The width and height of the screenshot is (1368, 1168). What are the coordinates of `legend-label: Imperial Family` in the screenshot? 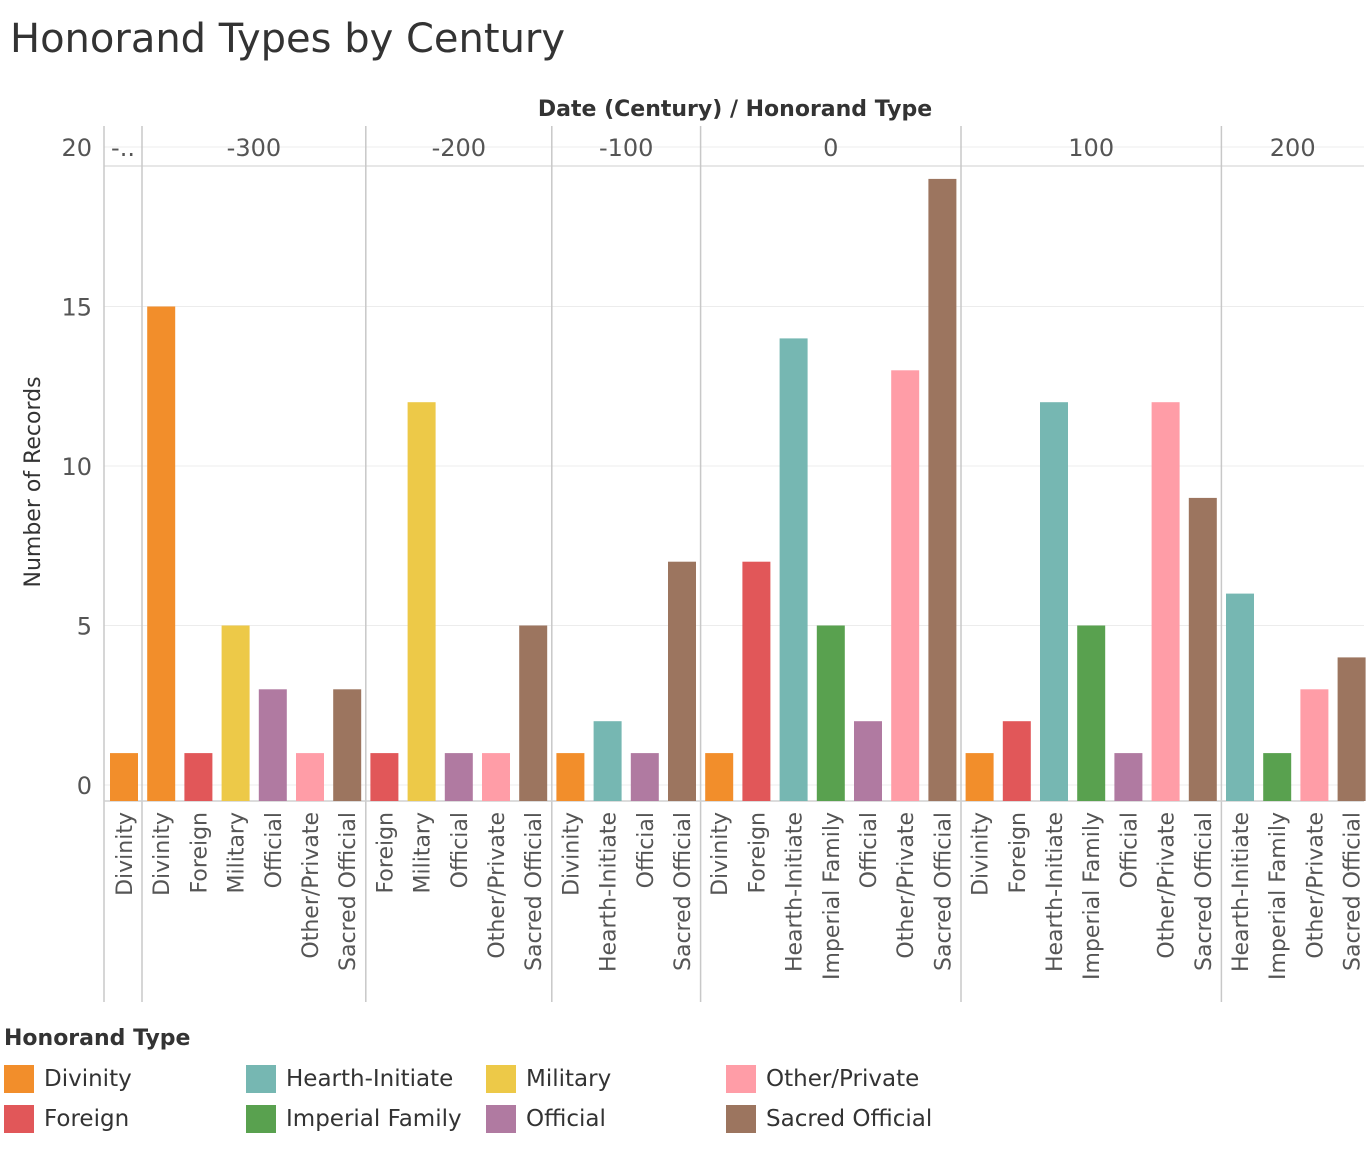 It's located at (374, 1119).